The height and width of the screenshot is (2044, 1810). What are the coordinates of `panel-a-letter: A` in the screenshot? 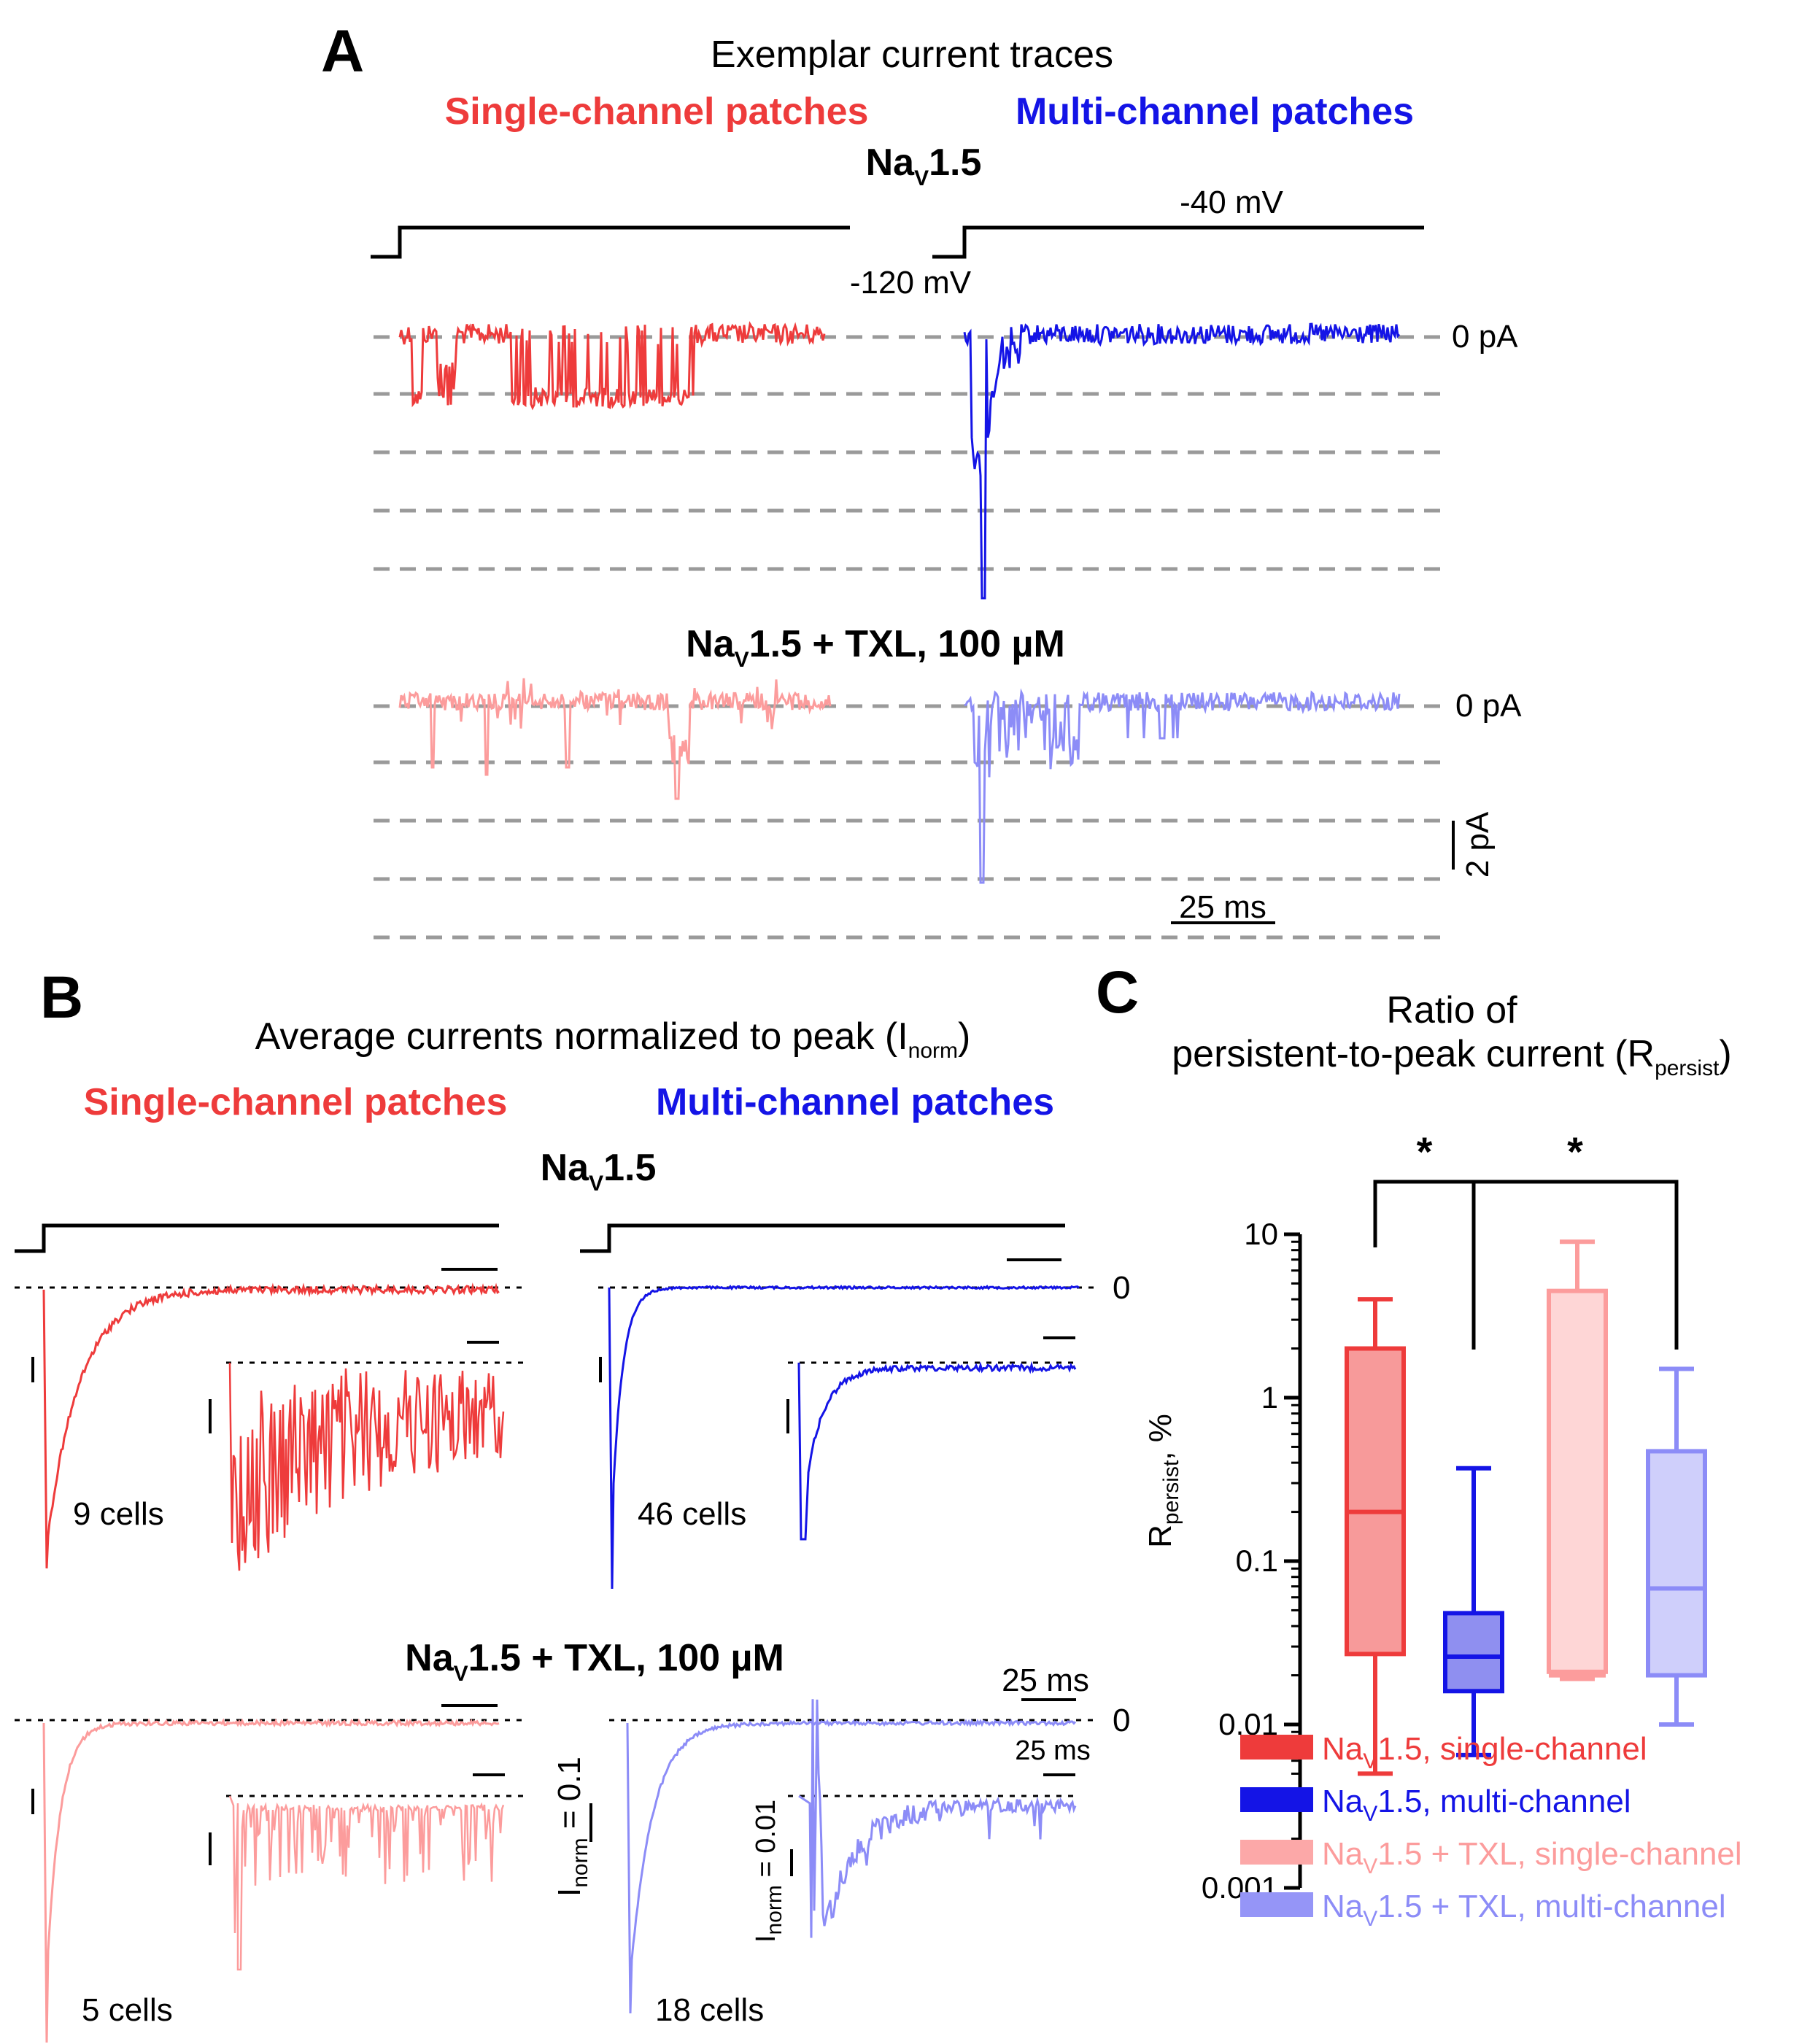 It's located at (342, 51).